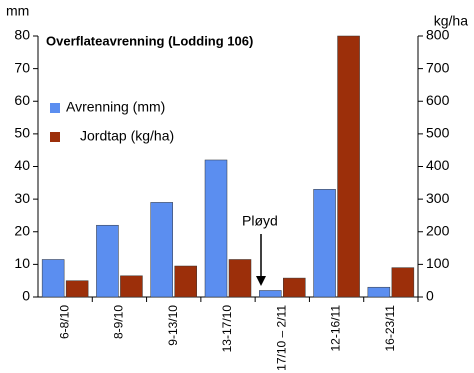 The width and height of the screenshot is (474, 373). What do you see at coordinates (430, 296) in the screenshot?
I see `y2-tick-label: 0` at bounding box center [430, 296].